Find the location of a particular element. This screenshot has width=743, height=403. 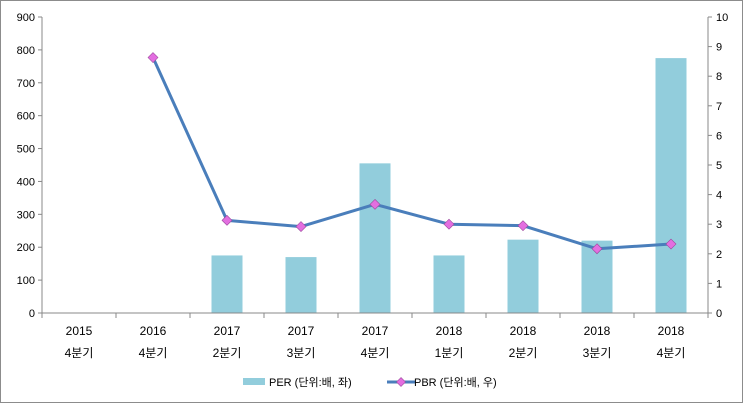

left-axis-tick-label: 200 is located at coordinates (26, 248).